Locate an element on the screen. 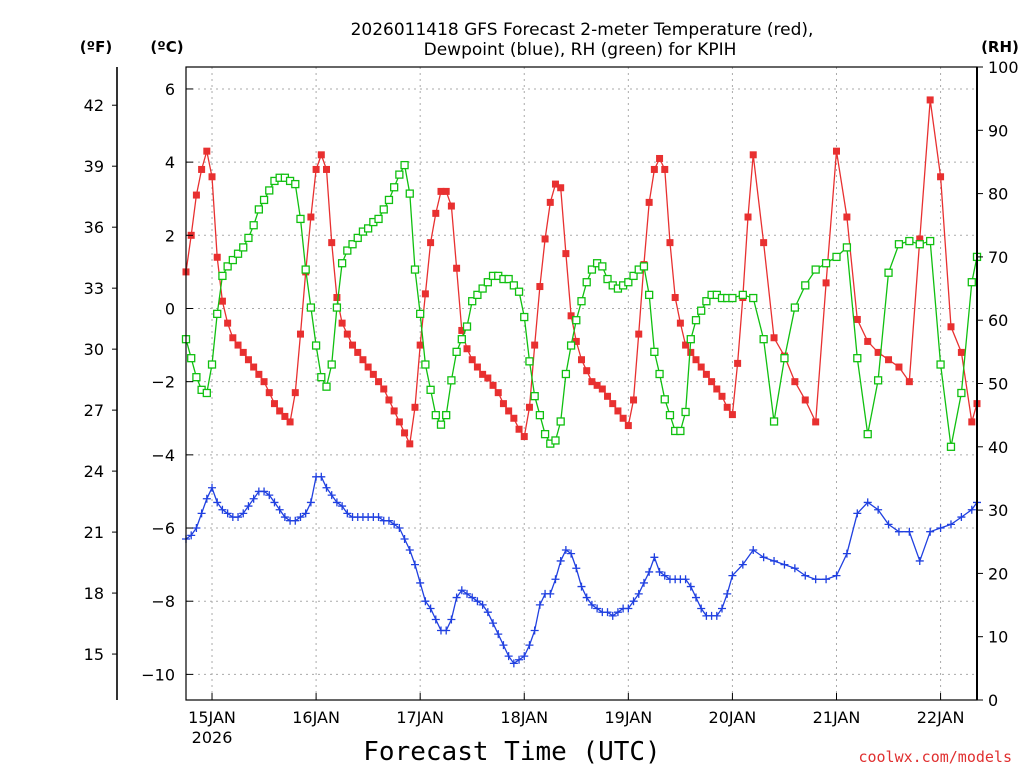  fahrenheit-tick-label: 21 is located at coordinates (94, 532).